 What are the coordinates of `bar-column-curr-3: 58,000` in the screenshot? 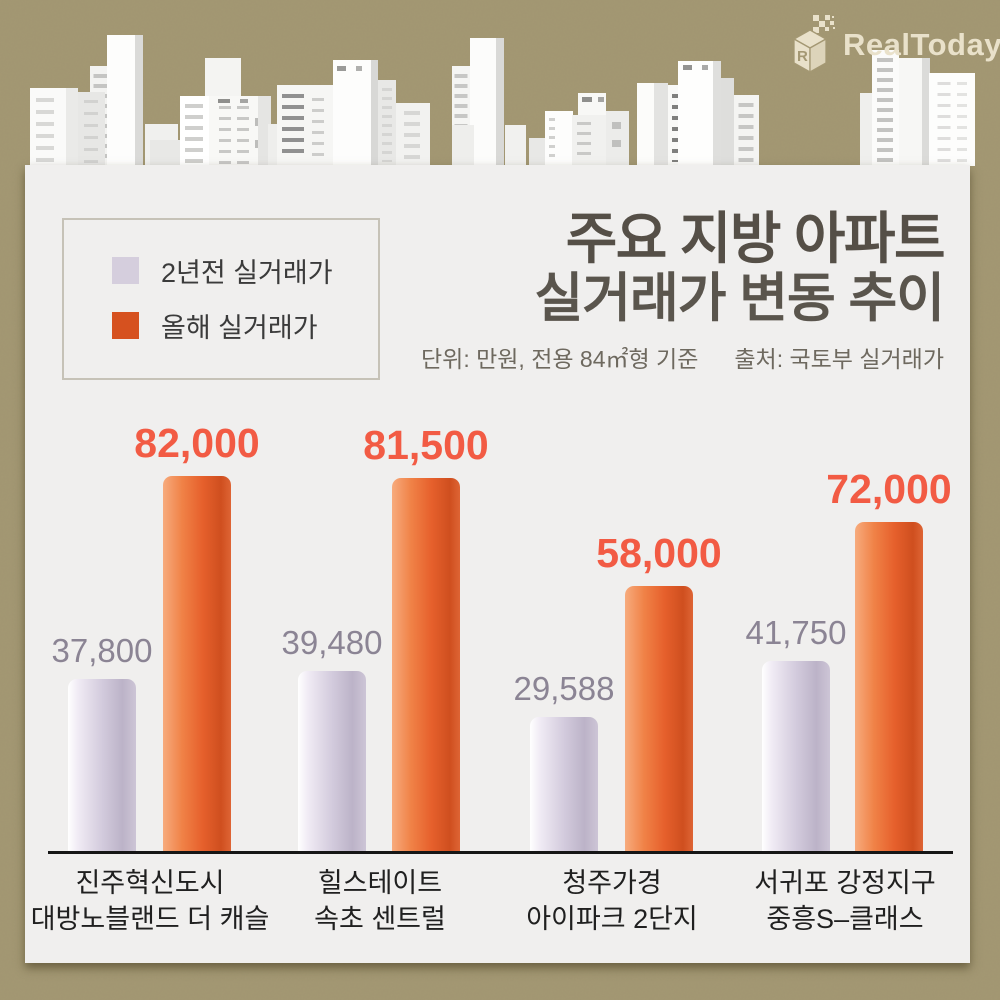 It's located at (659, 691).